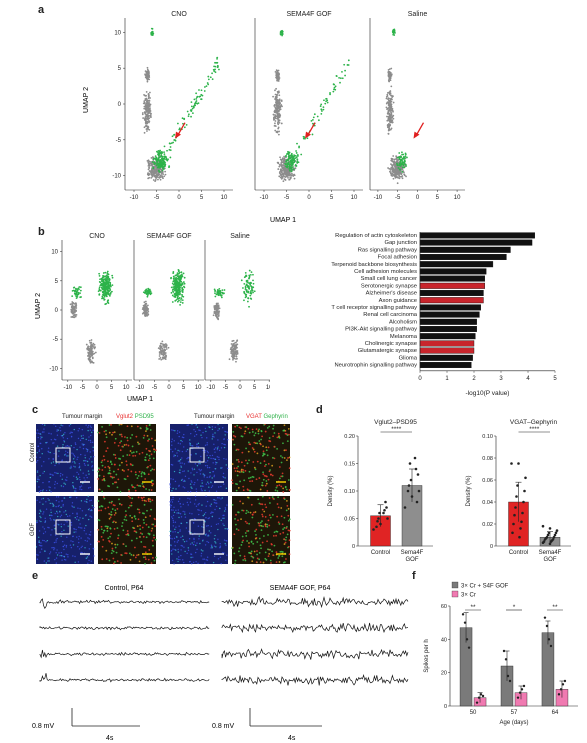 This screenshot has width=587, height=743. Describe the element at coordinates (240, 236) in the screenshot. I see `umap-title: Saline` at that location.